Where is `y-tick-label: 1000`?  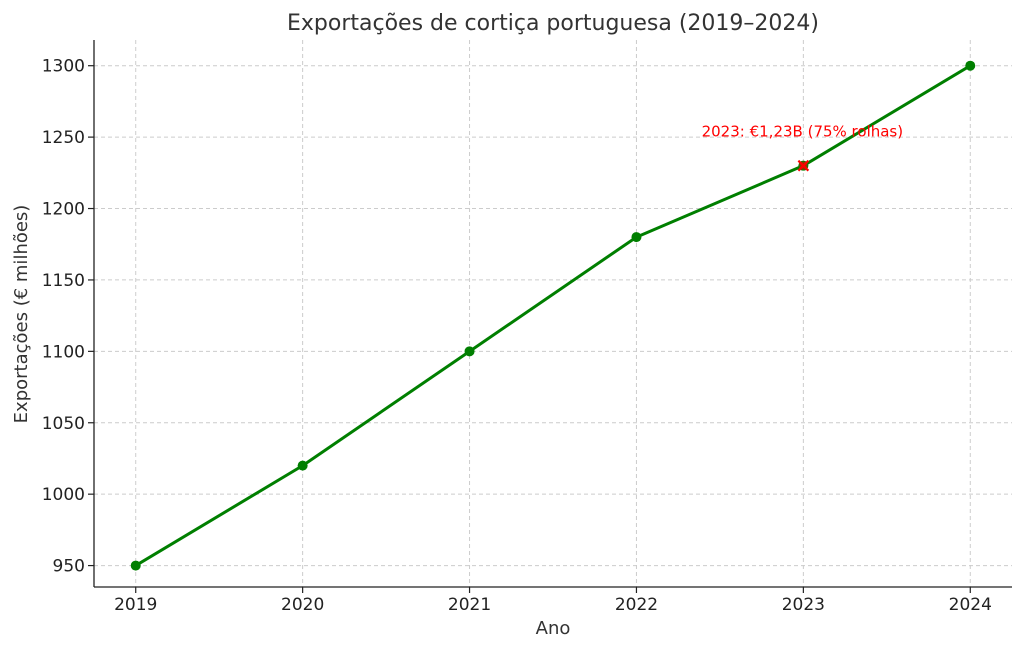
y-tick-label: 1000 is located at coordinates (63, 495).